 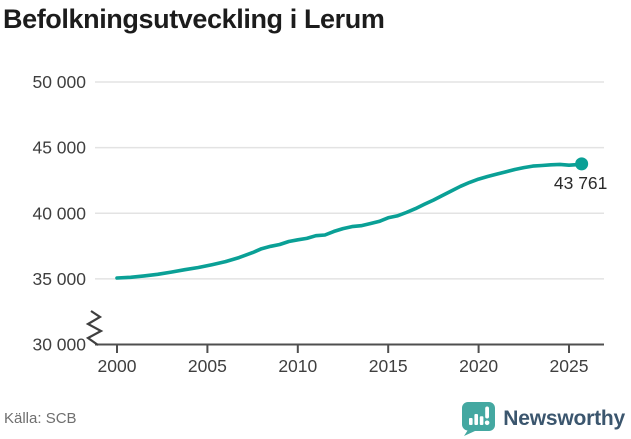 What do you see at coordinates (297, 366) in the screenshot?
I see `x-axis-label: 2010` at bounding box center [297, 366].